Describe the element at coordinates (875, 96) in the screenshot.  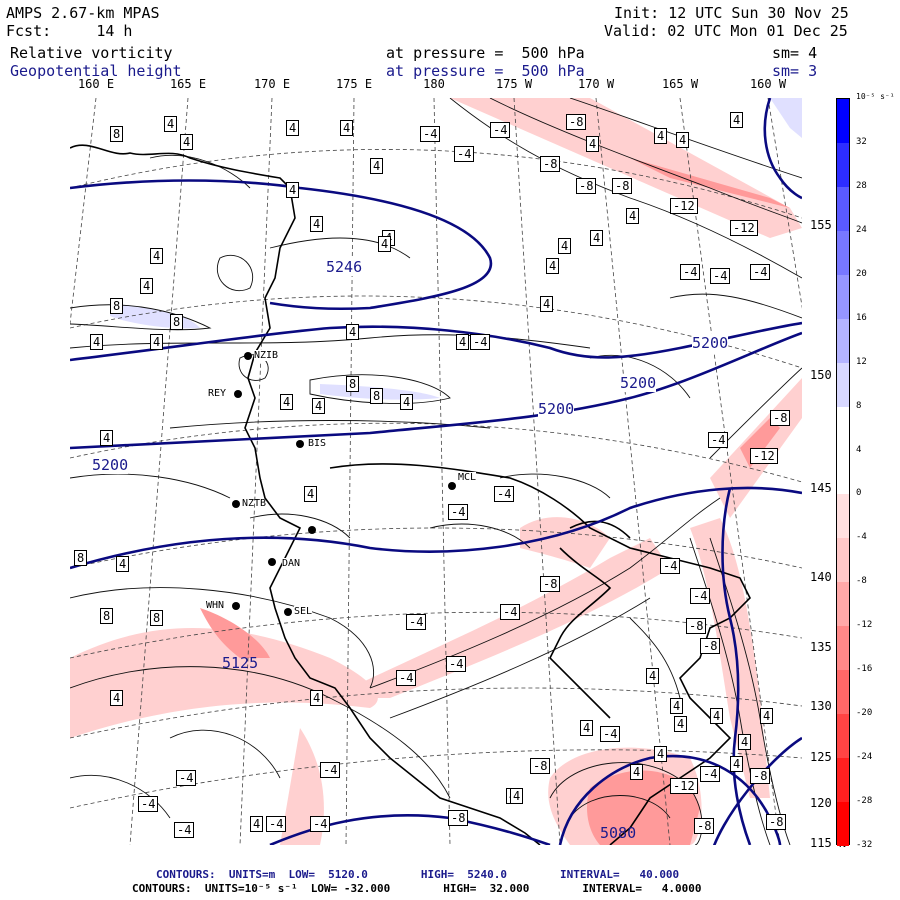
I see `colorbar-units: 10⁻⁵ s⁻¹` at that location.